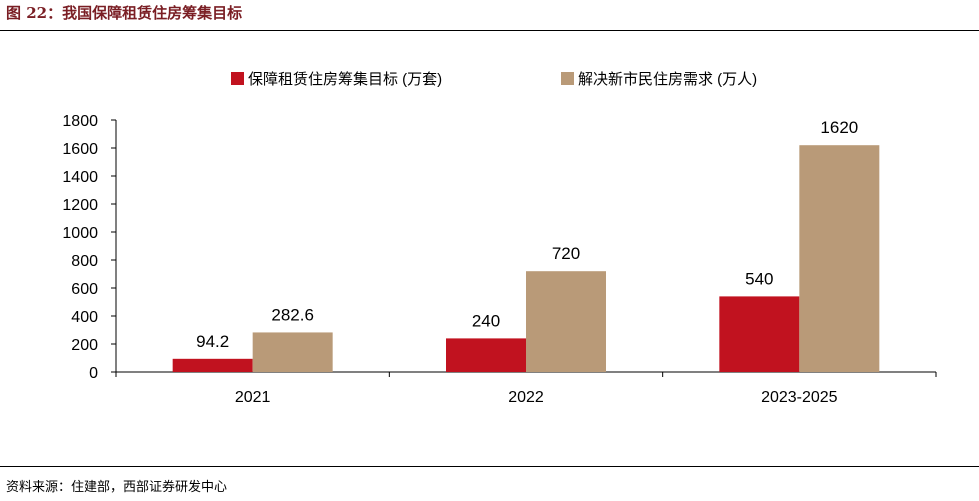  I want to click on y-tick-label: 1600, so click(80, 149).